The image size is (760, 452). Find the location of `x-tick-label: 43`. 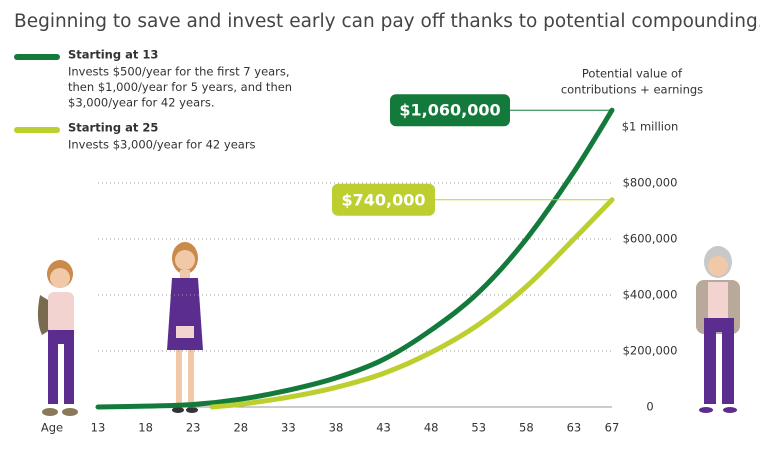

x-tick-label: 43 is located at coordinates (383, 428).